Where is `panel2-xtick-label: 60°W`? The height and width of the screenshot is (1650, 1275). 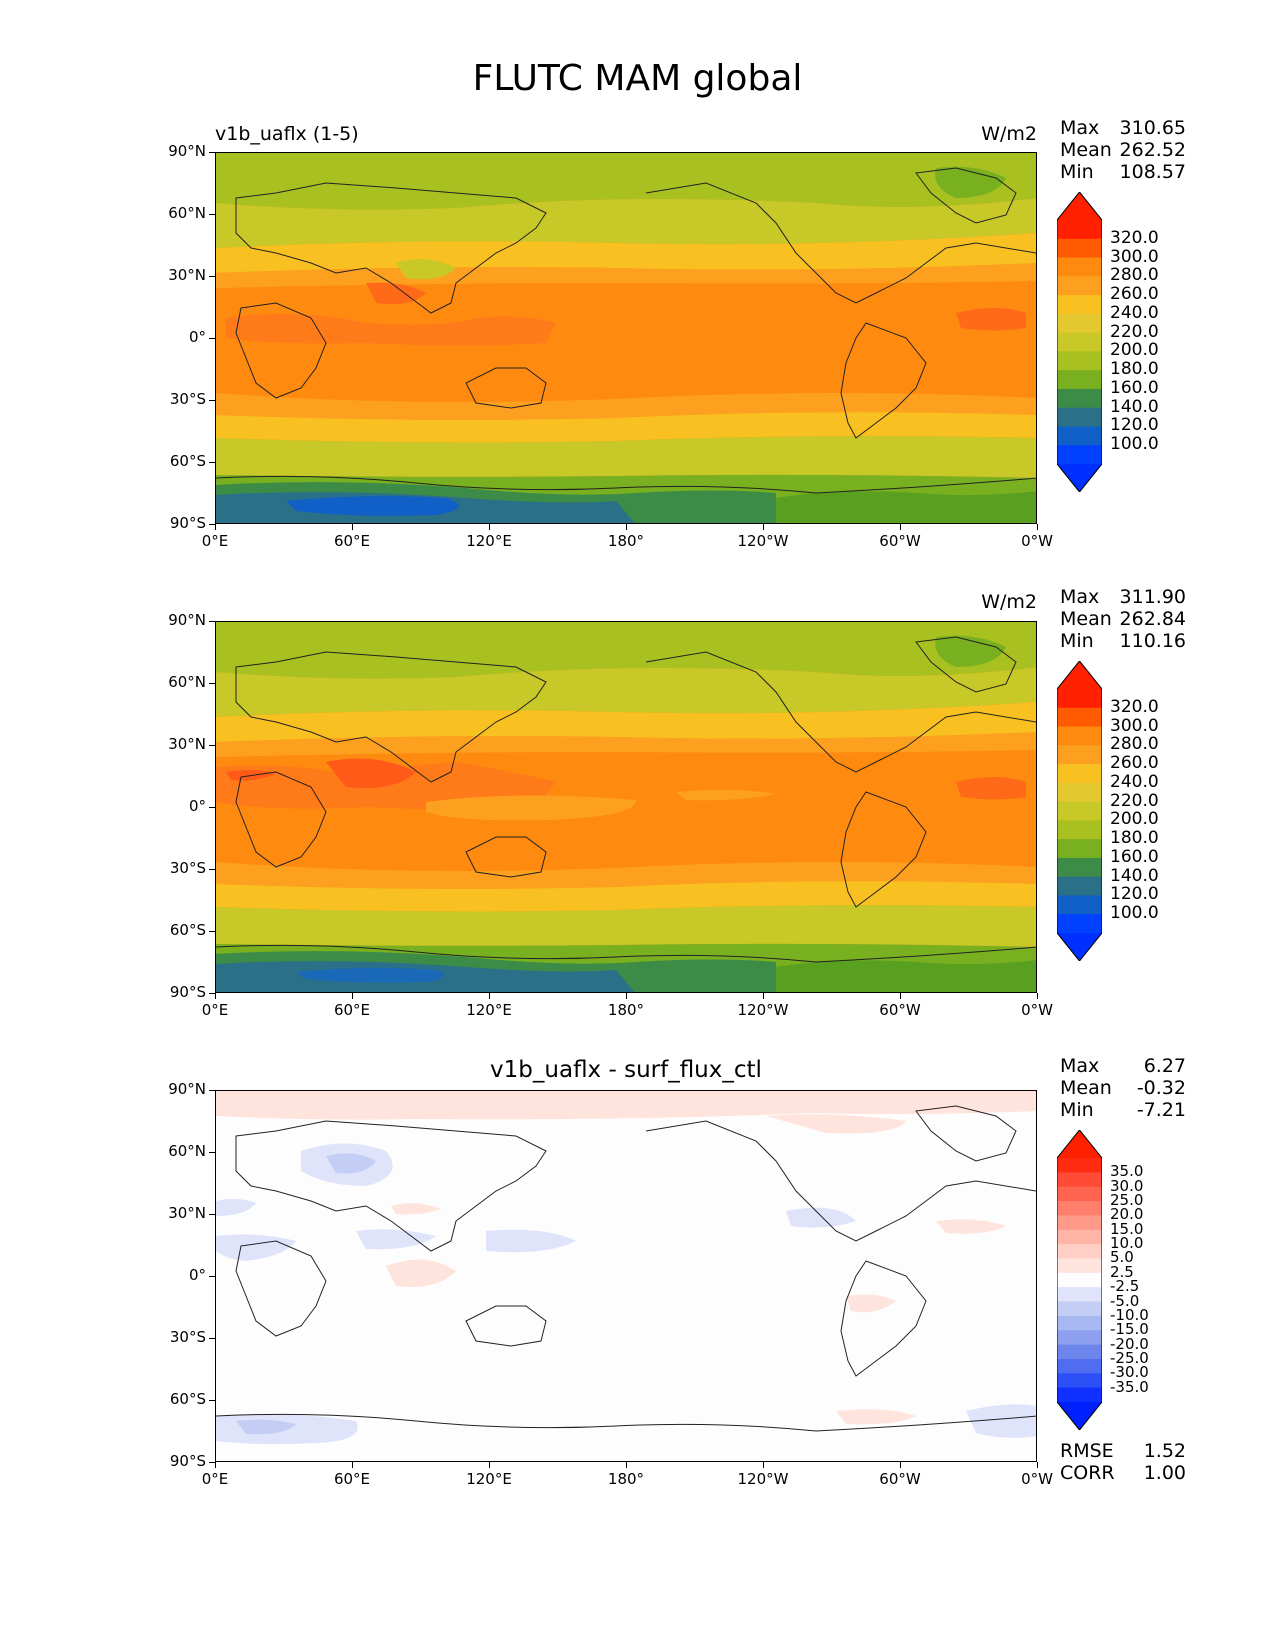 panel2-xtick-label: 60°W is located at coordinates (900, 1010).